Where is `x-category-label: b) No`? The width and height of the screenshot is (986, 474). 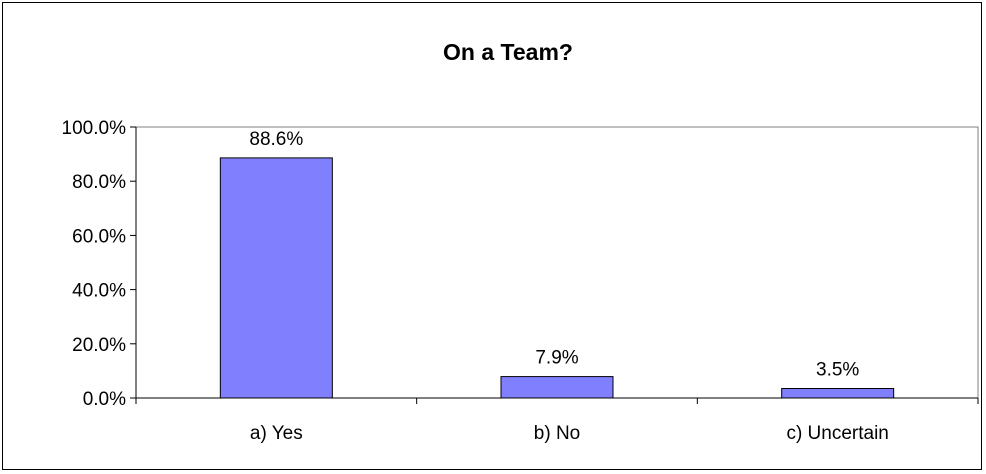 x-category-label: b) No is located at coordinates (557, 433).